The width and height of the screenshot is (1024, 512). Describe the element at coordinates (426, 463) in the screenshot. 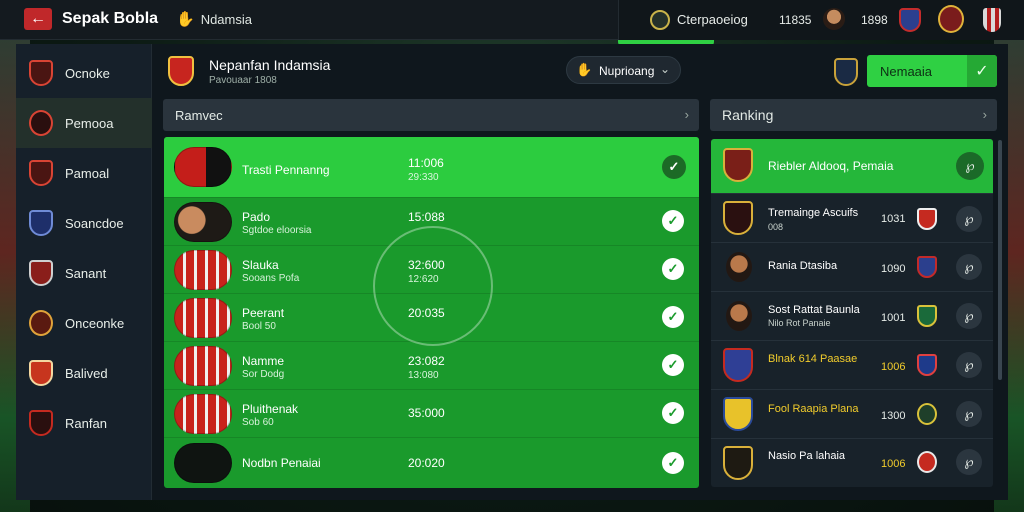

I see `list-item-value: 20:020` at that location.